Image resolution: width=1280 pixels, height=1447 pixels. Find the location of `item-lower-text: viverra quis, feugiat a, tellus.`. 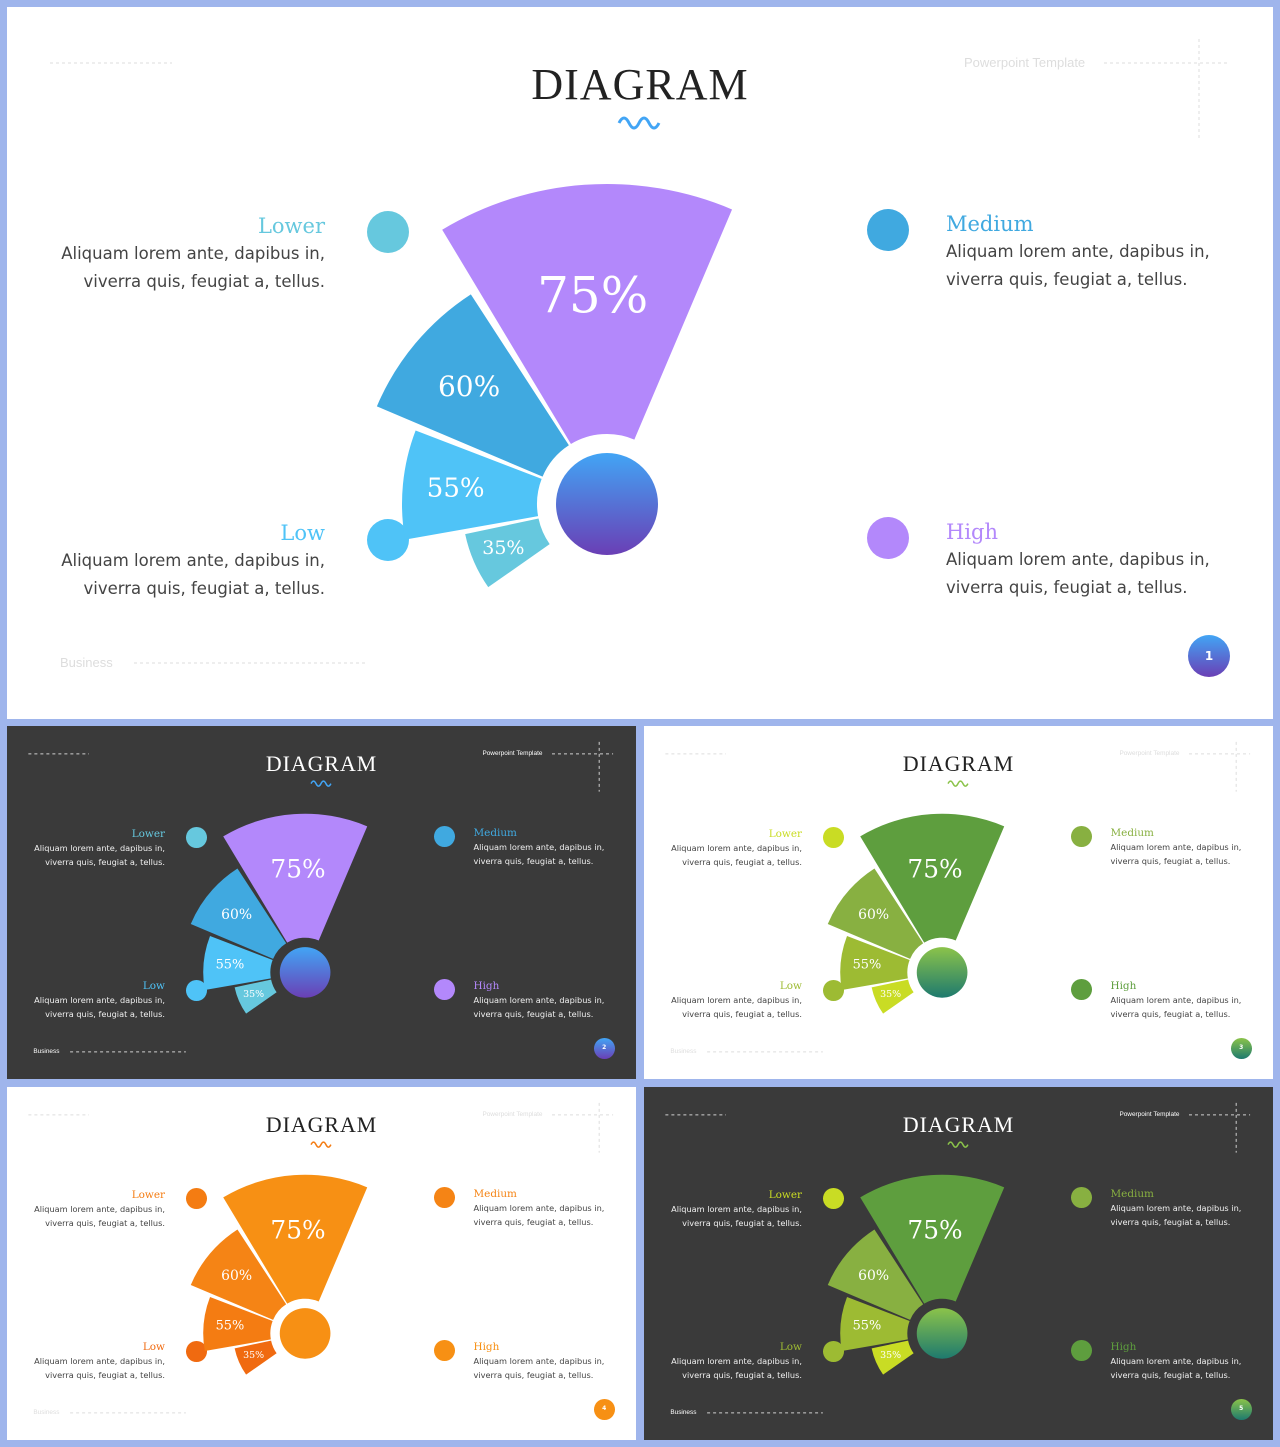

item-lower-text: viverra quis, feugiat a, tellus. is located at coordinates (742, 1222).